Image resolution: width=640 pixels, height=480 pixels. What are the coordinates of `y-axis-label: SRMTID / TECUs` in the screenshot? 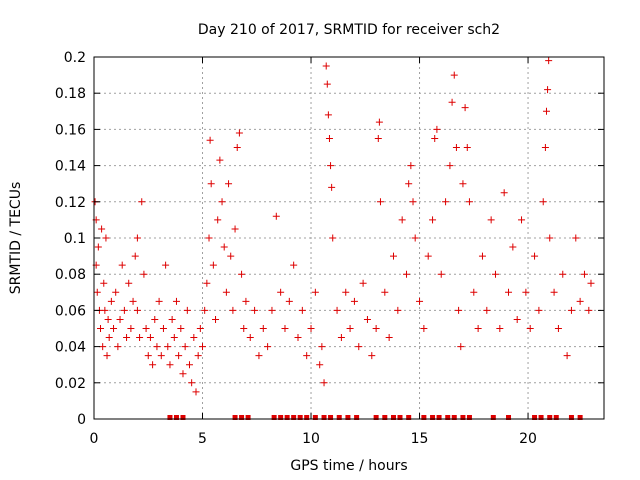 It's located at (16, 238).